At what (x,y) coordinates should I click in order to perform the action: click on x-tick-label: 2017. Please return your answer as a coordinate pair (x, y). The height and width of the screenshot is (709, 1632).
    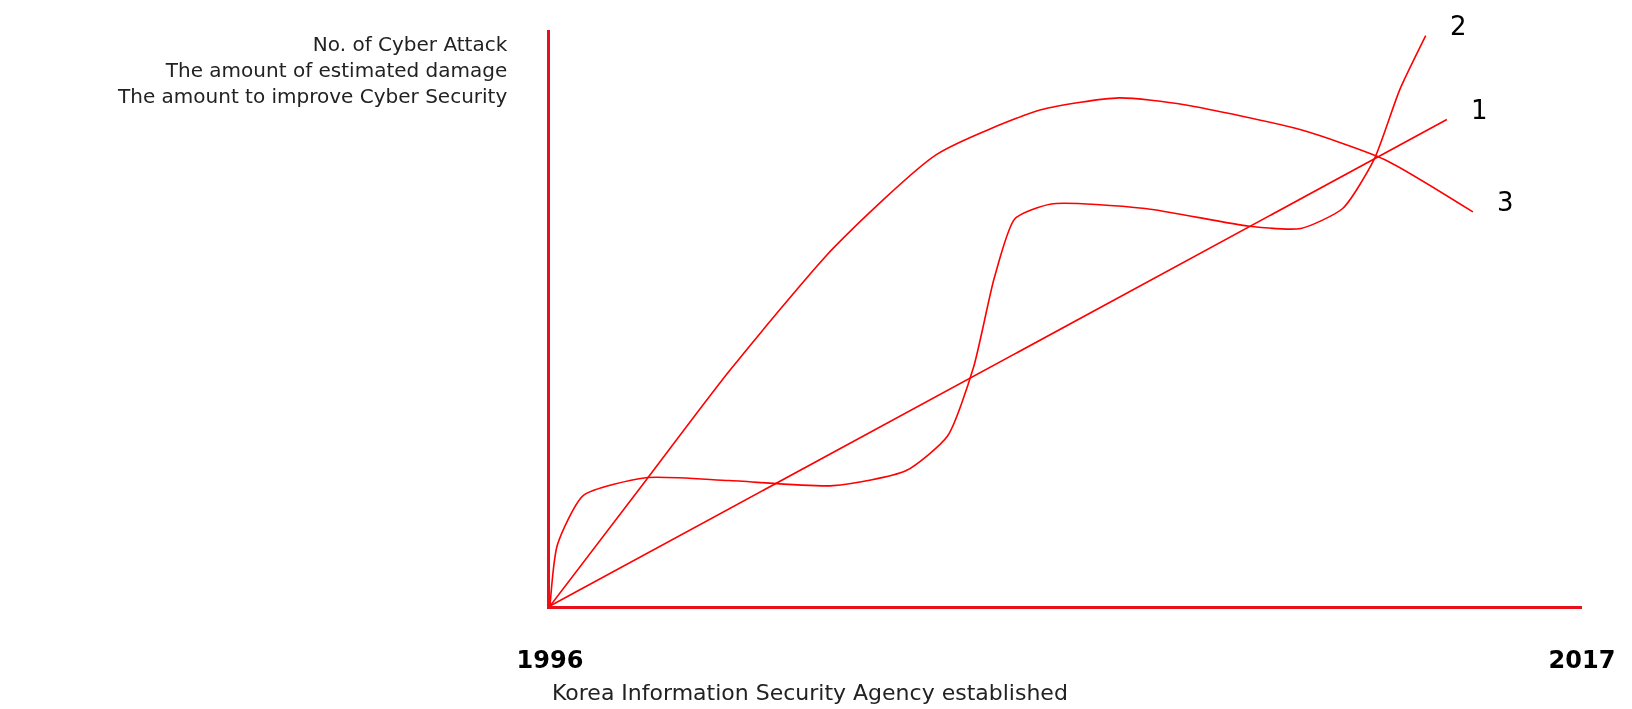
    Looking at the image, I should click on (1582, 659).